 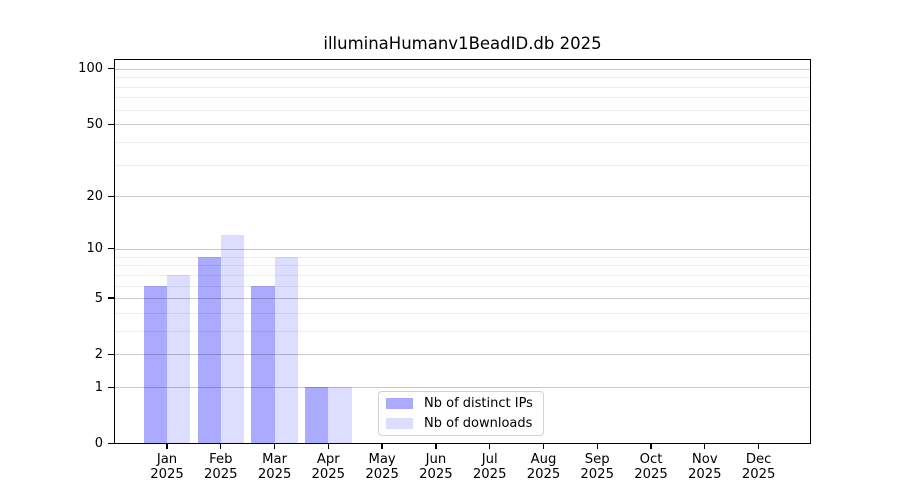 What do you see at coordinates (758, 446) in the screenshot?
I see `x-tick-mark-dec` at bounding box center [758, 446].